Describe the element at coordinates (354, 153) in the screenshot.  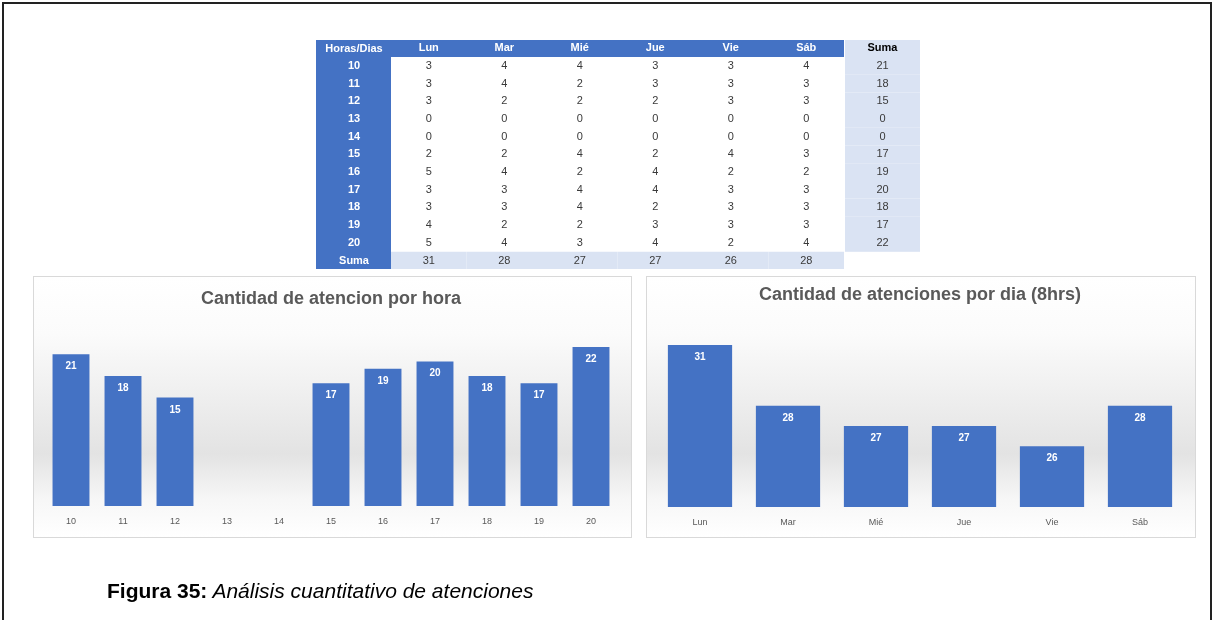
I see `y-tick-label: 15` at that location.